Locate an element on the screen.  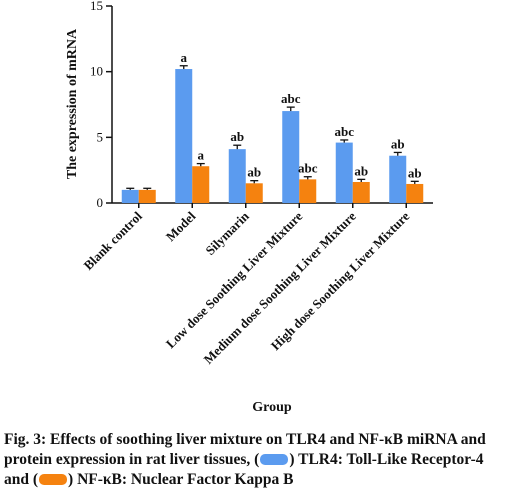
nfkb-legend-swatch is located at coordinates (53, 479).